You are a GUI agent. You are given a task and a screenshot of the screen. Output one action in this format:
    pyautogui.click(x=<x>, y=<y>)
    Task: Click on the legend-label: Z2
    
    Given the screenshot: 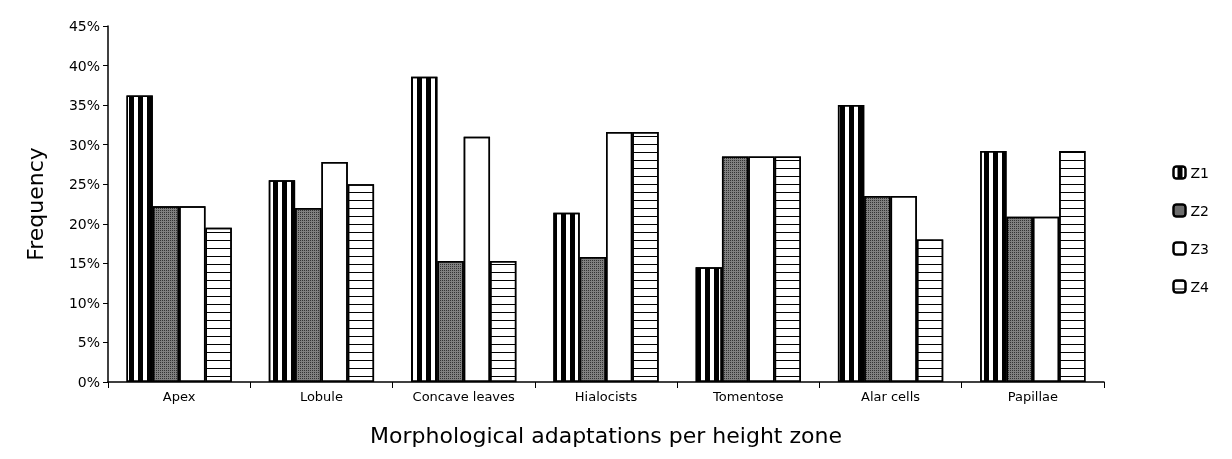 What is the action you would take?
    pyautogui.click(x=1199, y=210)
    